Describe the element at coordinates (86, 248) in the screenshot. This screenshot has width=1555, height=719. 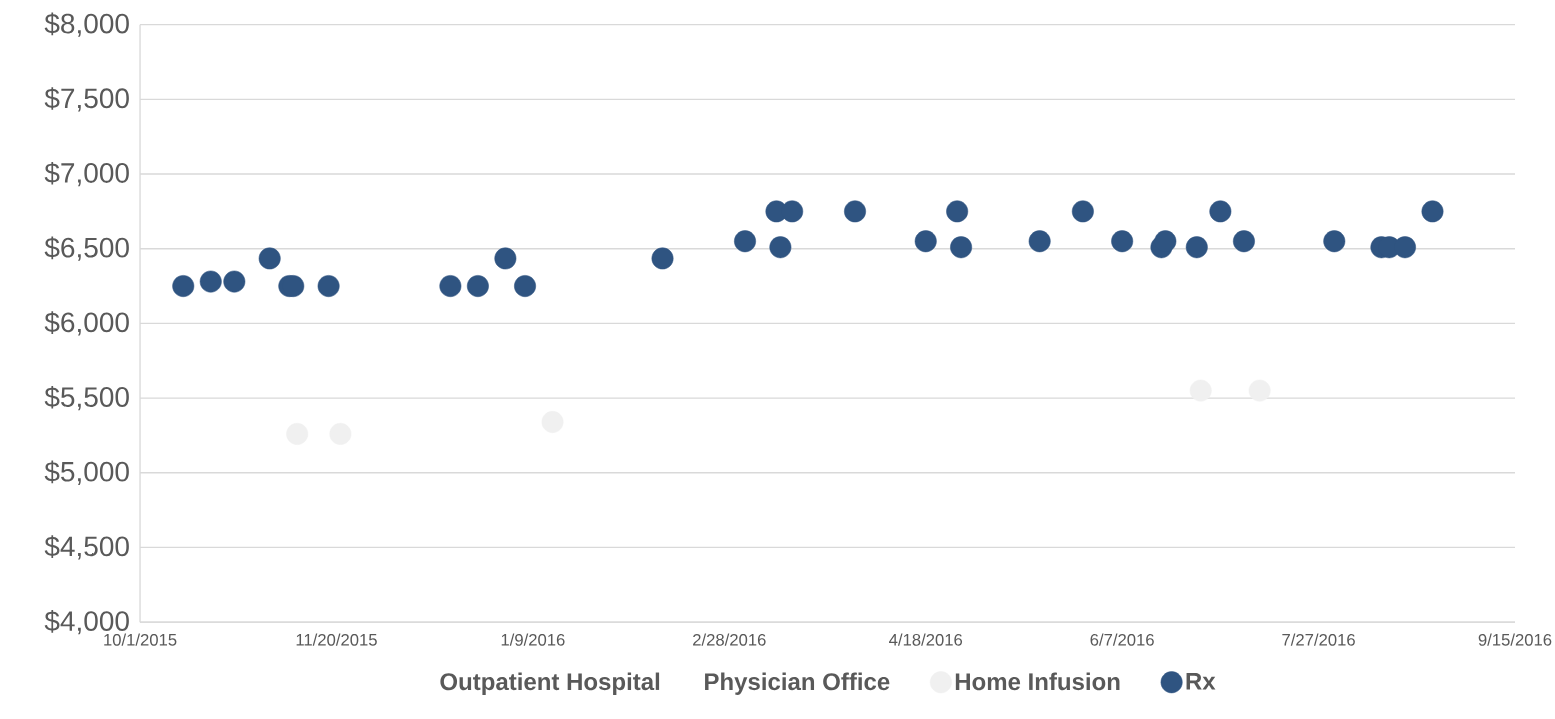
I see `y-tick-label: $6,500` at that location.